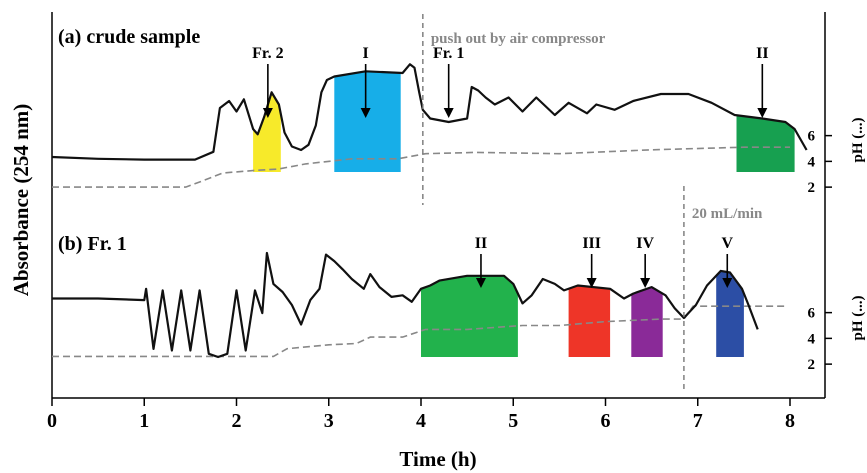 Image resolution: width=867 pixels, height=473 pixels. I want to click on x-tick-label: 7, so click(698, 421).